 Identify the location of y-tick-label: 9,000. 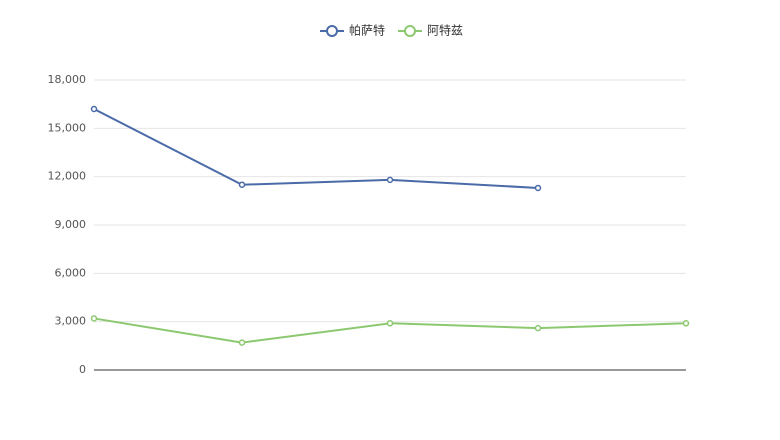
(71, 224).